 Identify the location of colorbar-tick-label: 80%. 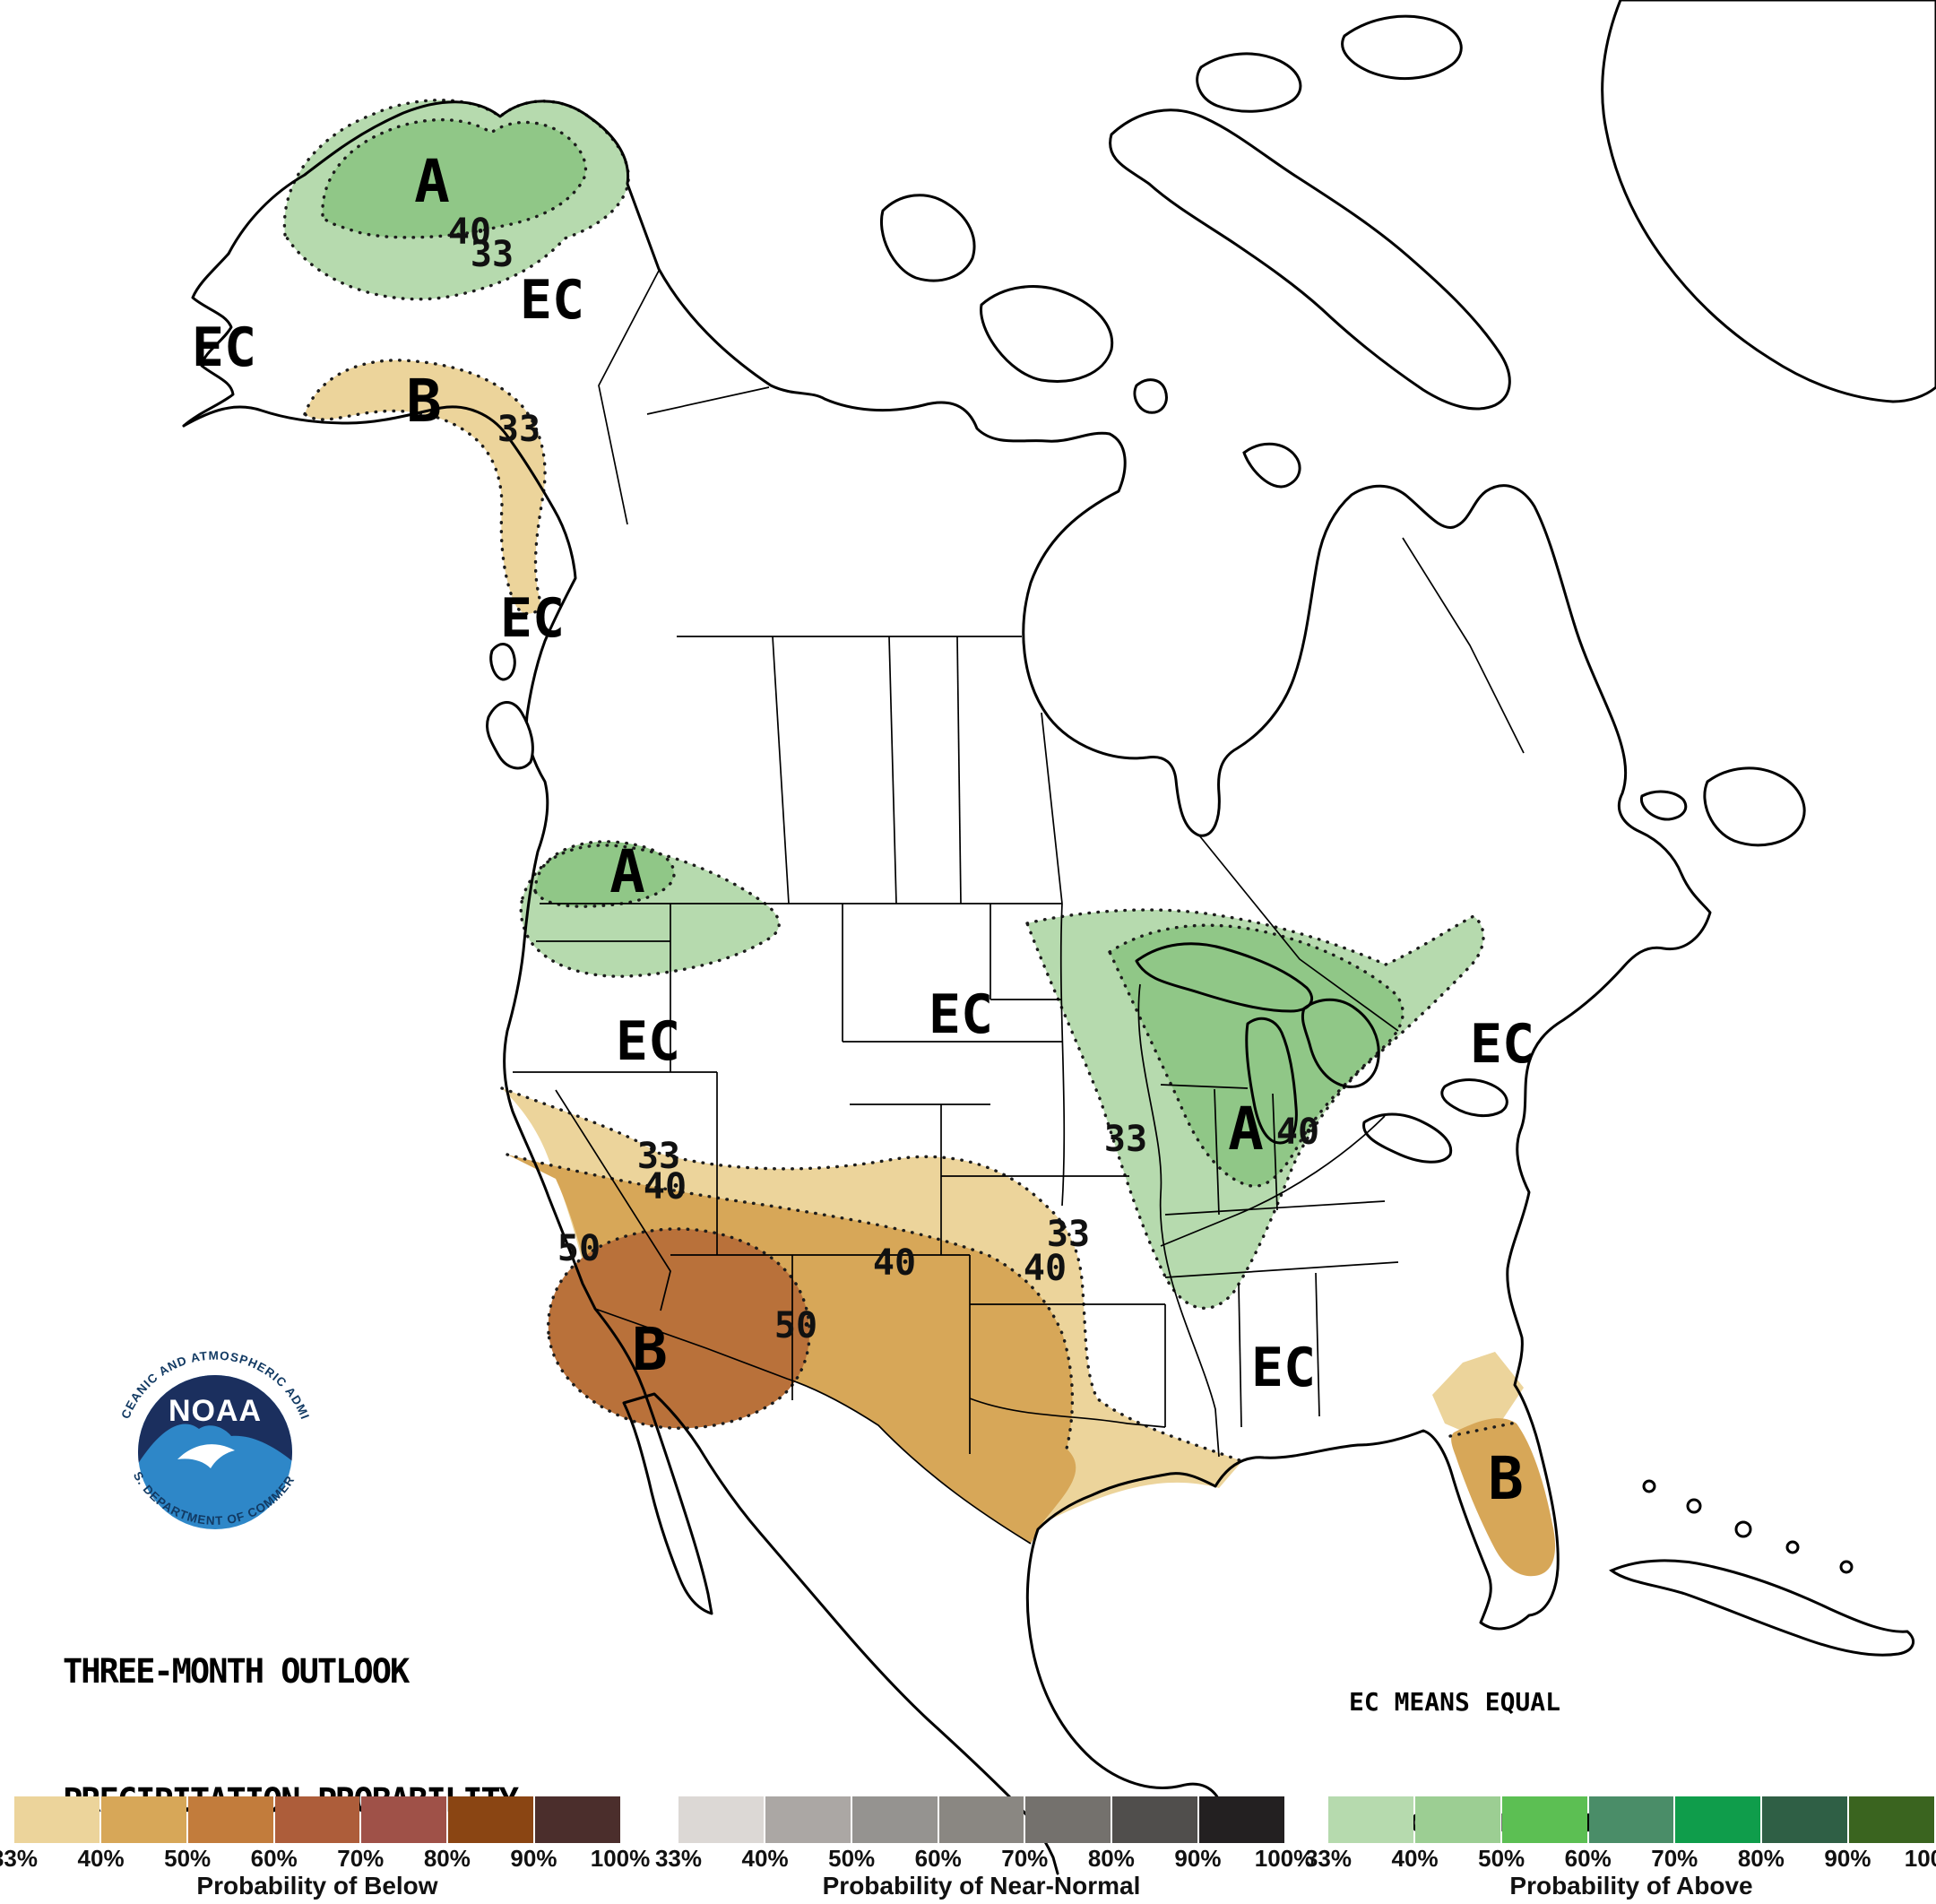
(1111, 1858).